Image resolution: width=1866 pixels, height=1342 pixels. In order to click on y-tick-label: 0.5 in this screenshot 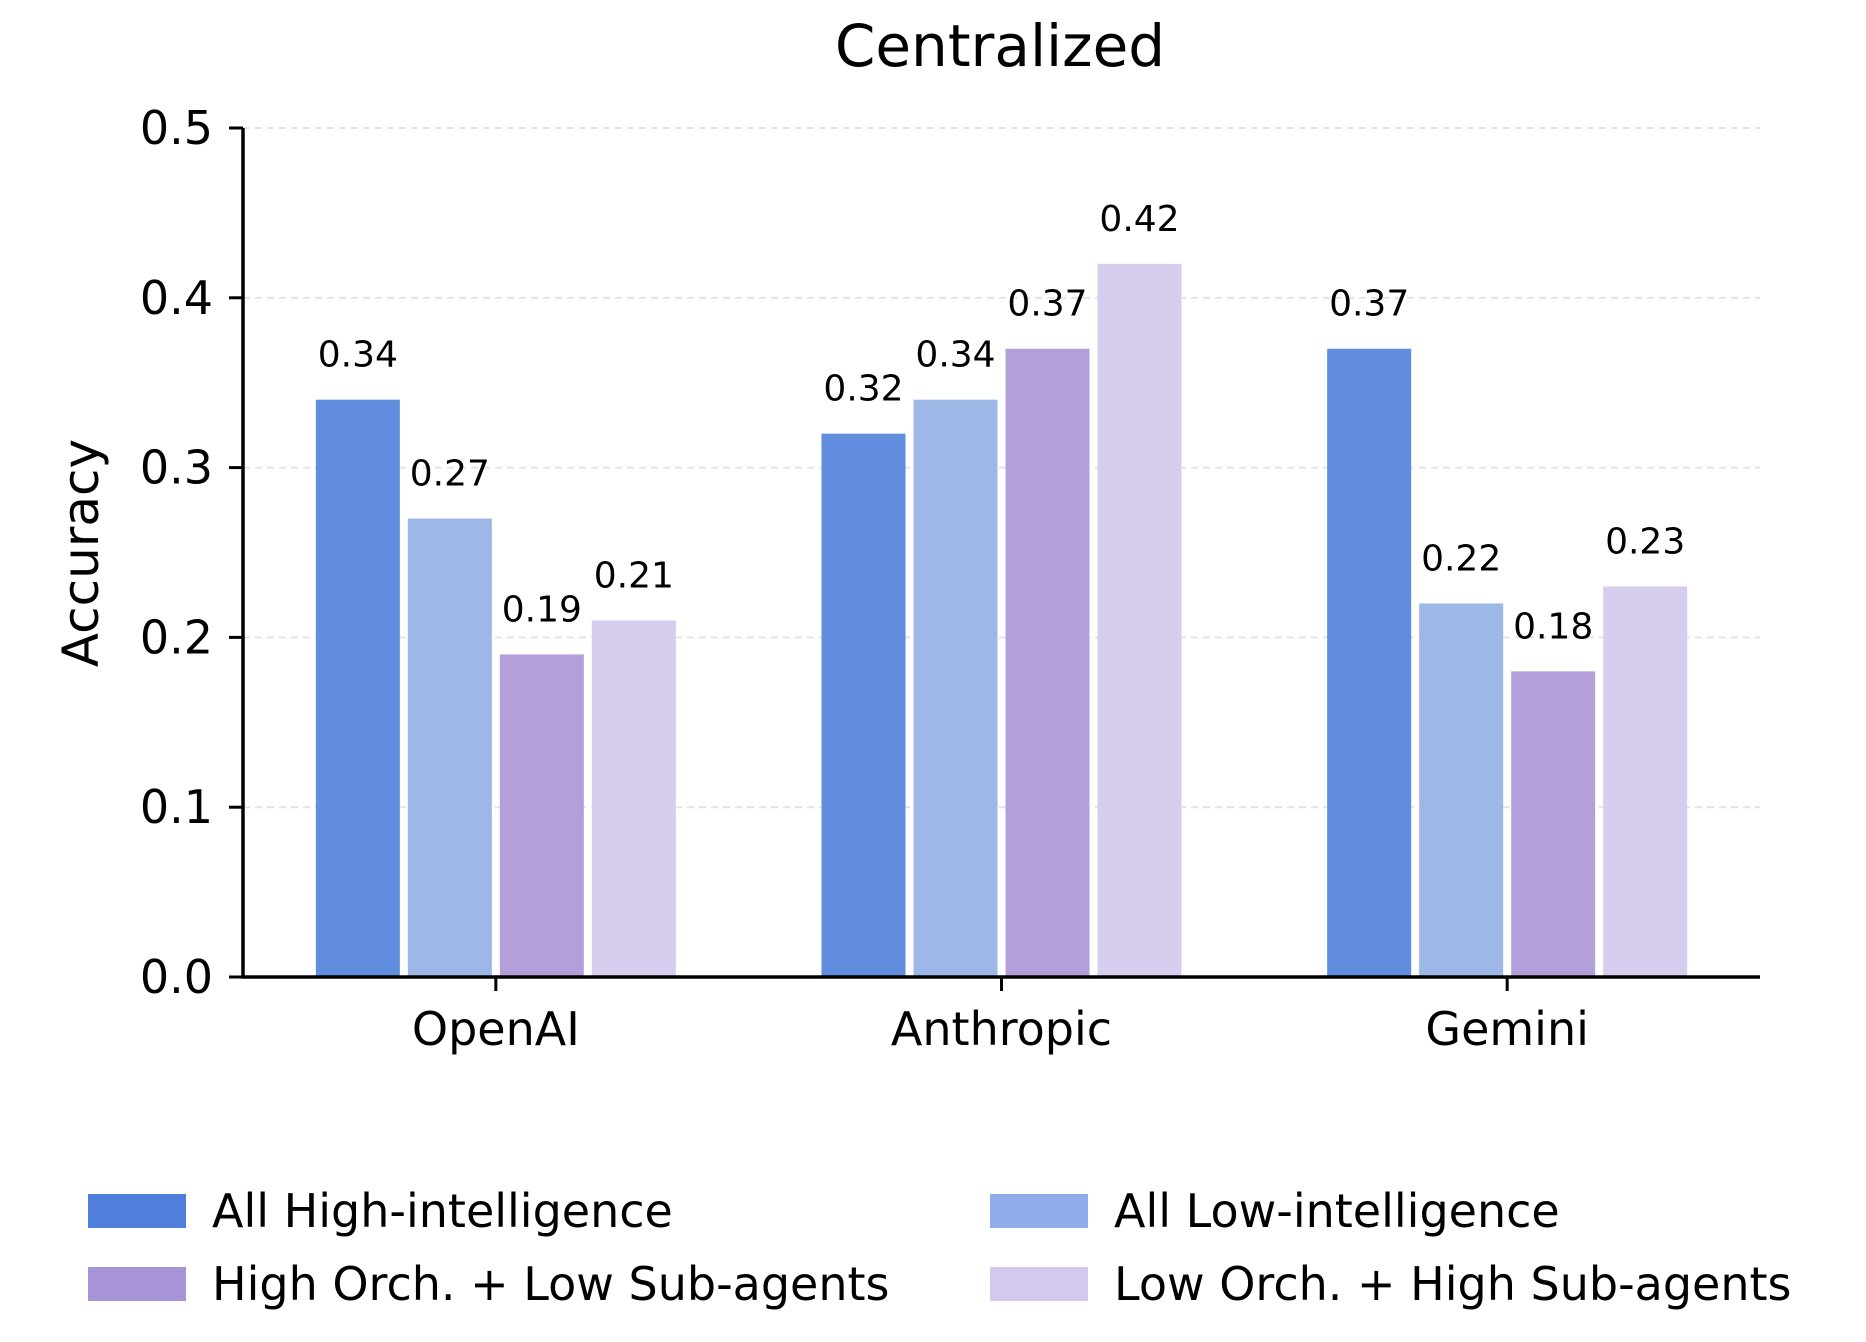, I will do `click(176, 128)`.